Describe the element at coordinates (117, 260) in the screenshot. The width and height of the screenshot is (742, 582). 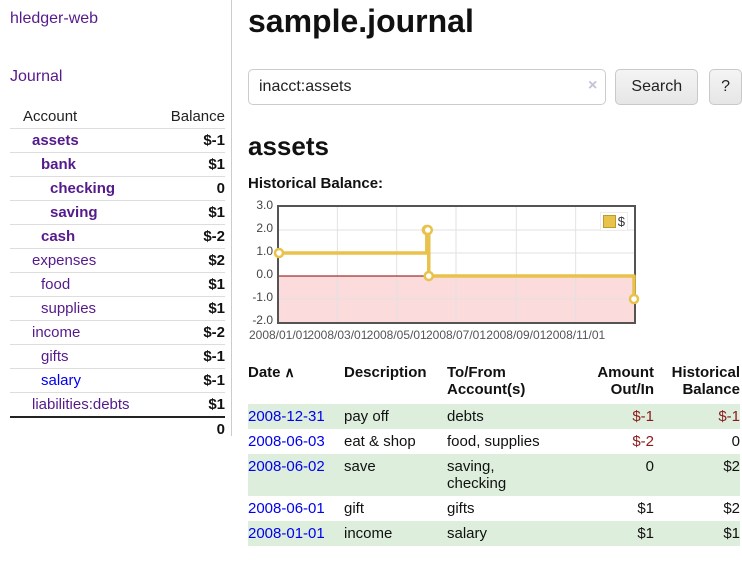
I see `account-row: expenses $2` at that location.